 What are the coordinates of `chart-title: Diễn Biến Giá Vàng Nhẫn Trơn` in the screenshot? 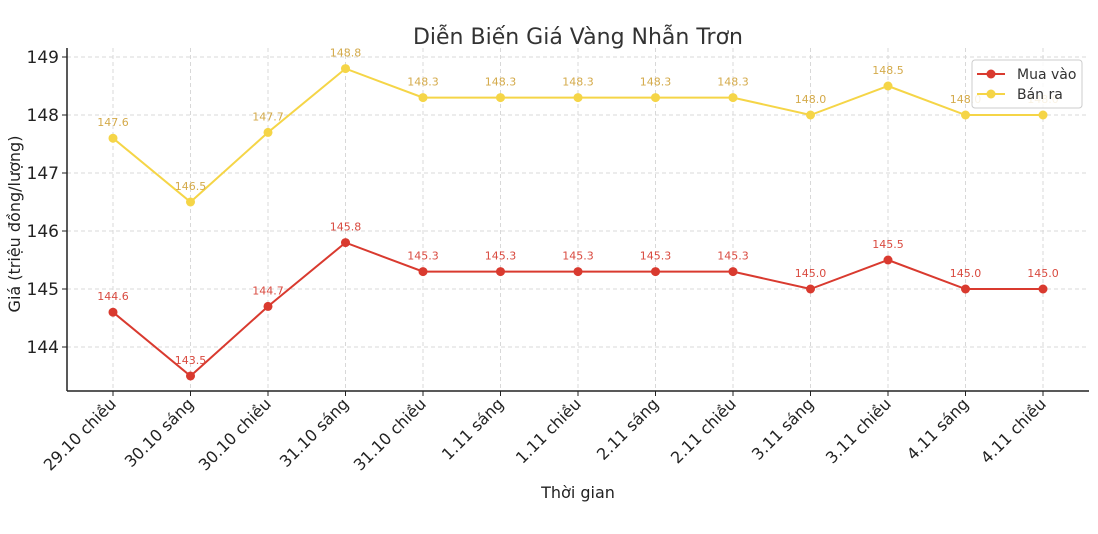 It's located at (578, 37).